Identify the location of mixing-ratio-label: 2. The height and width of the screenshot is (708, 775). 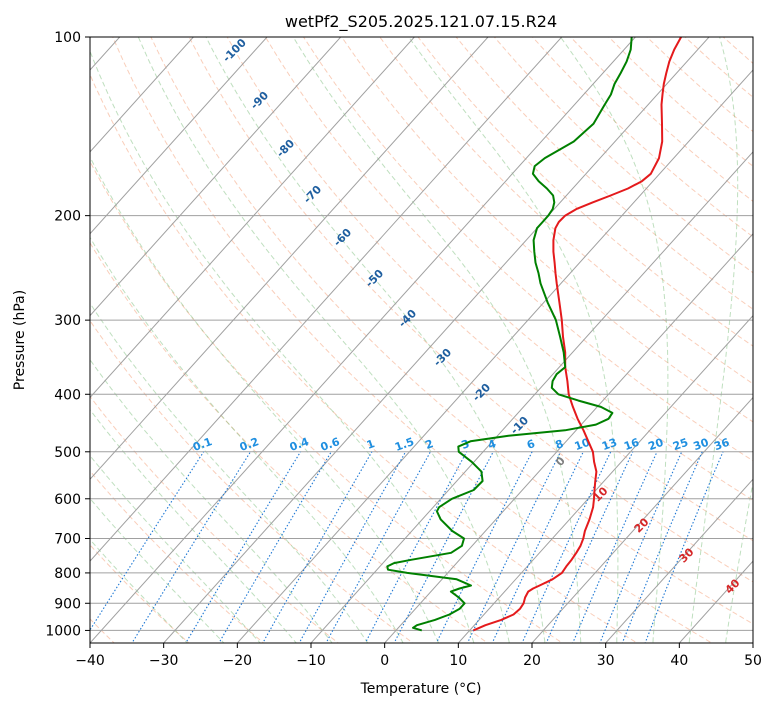
(429, 444).